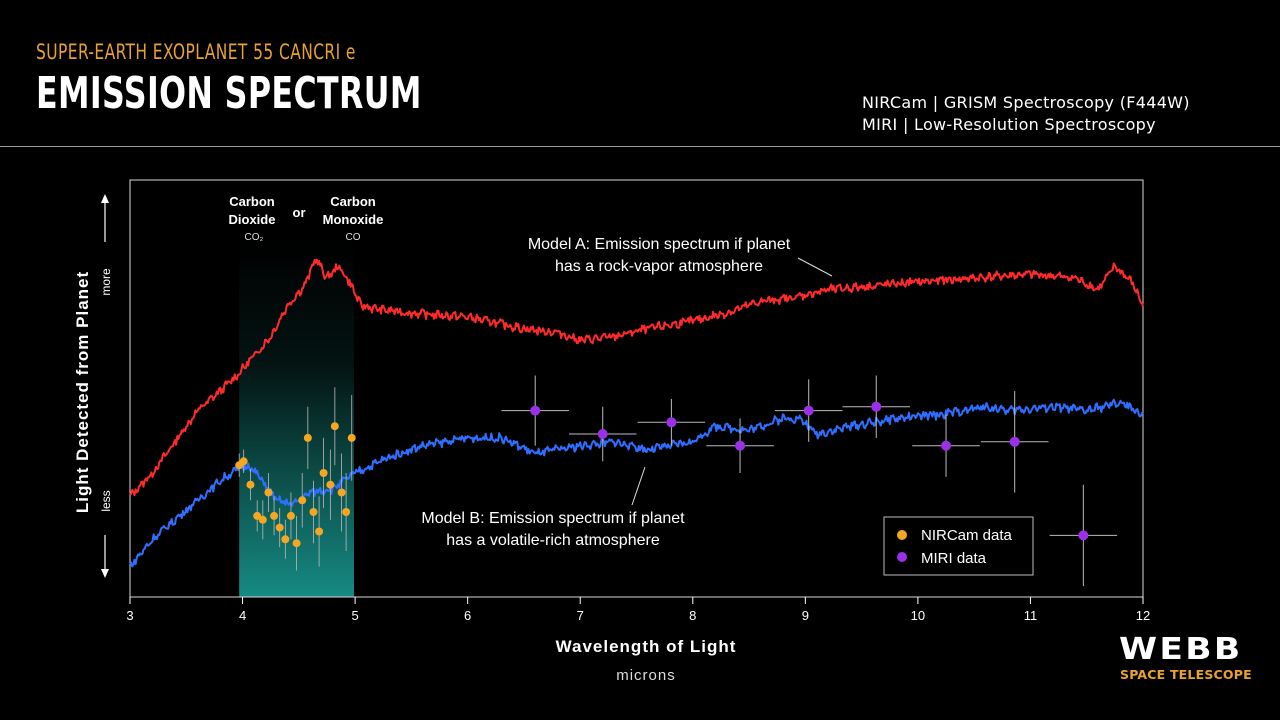 This screenshot has width=1280, height=720. What do you see at coordinates (646, 646) in the screenshot?
I see `x-axis-label: Wavelength of Light` at bounding box center [646, 646].